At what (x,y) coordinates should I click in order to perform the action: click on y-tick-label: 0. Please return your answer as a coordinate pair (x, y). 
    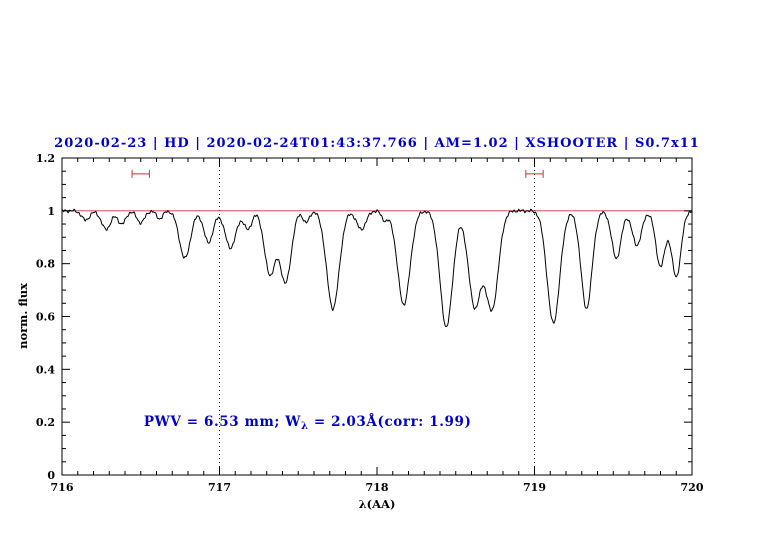
    Looking at the image, I should click on (51, 475).